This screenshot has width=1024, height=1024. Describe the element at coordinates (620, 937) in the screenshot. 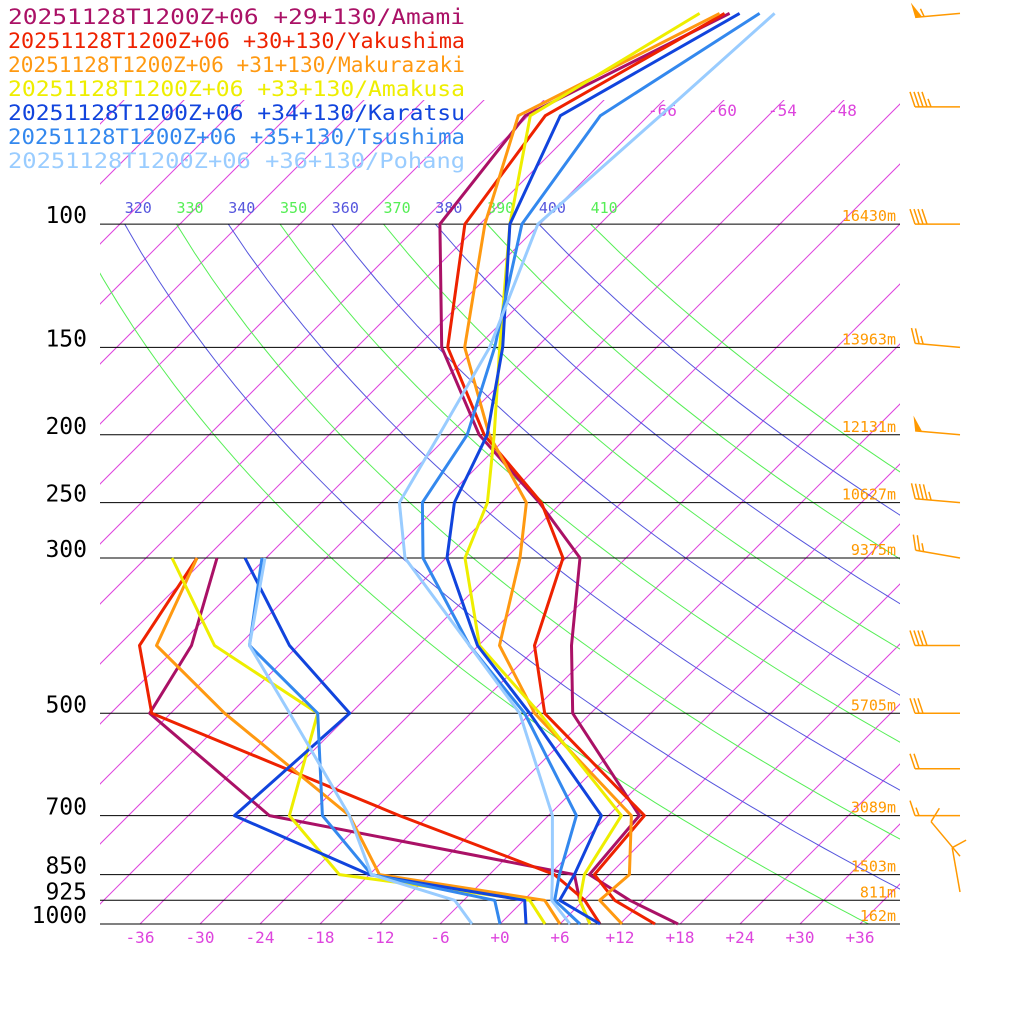

I see `x-tick-label: +12` at that location.